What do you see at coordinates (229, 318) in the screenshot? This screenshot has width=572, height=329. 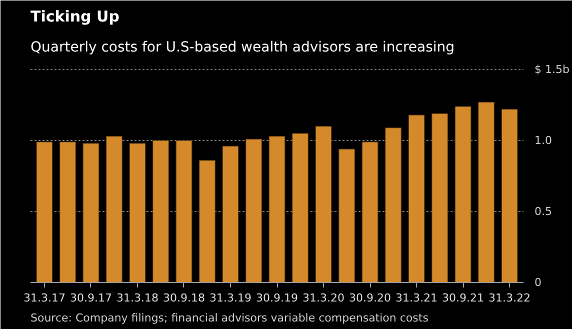 I see `source-note: Source: Company filings; financial advisors variable compensation costs` at bounding box center [229, 318].